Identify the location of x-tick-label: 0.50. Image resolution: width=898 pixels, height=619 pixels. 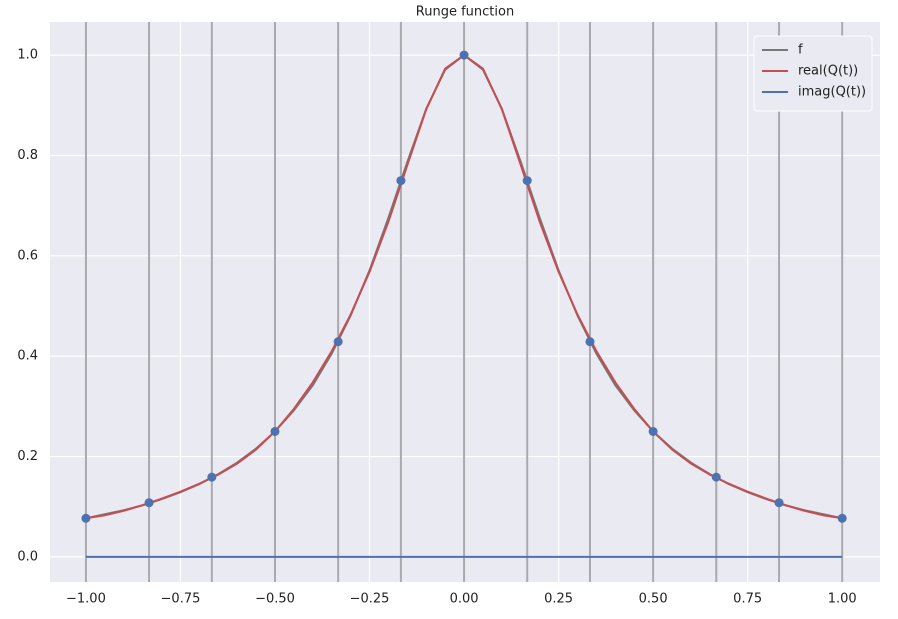
(653, 599).